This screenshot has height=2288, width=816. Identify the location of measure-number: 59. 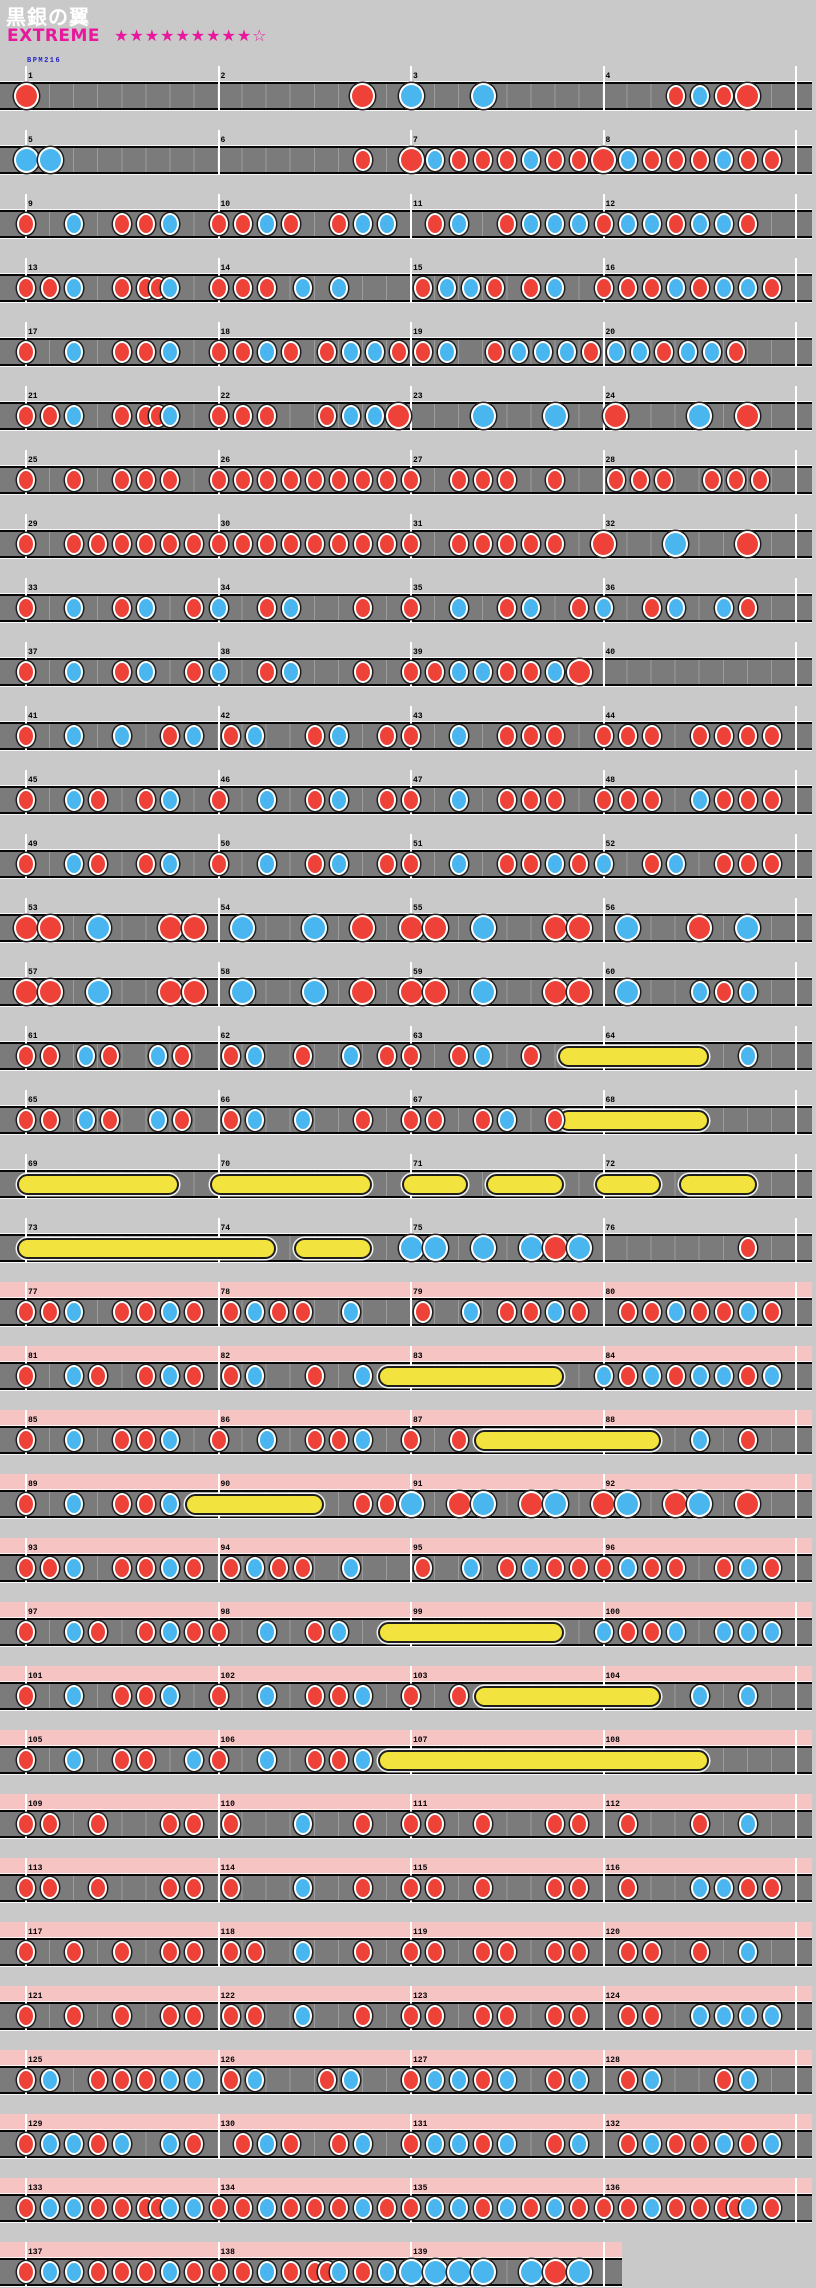
(418, 972).